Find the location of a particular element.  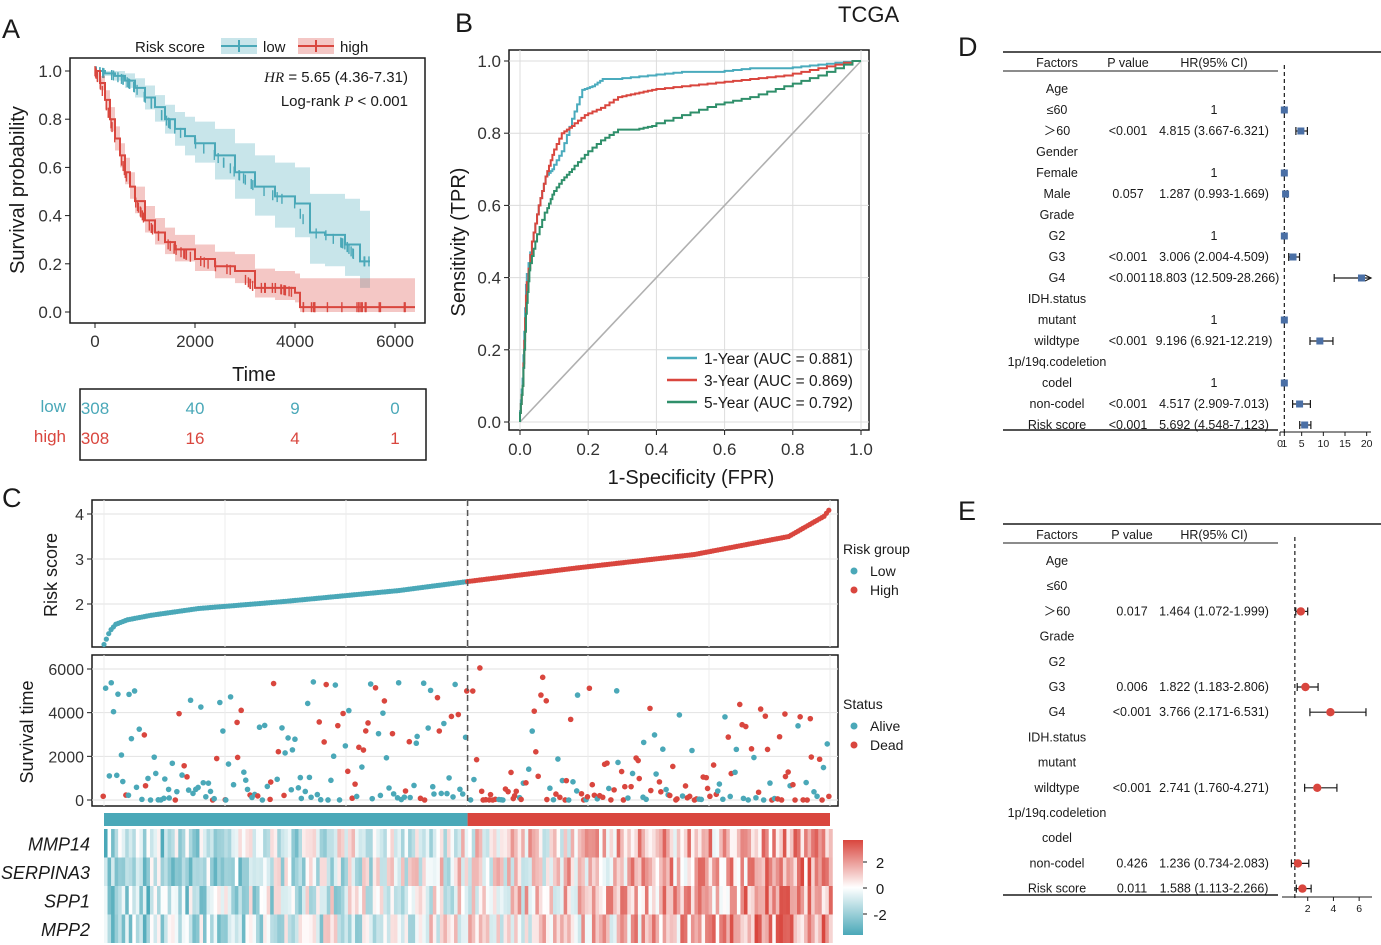

heatmap-row-label: SERPINA3 is located at coordinates (45, 873).